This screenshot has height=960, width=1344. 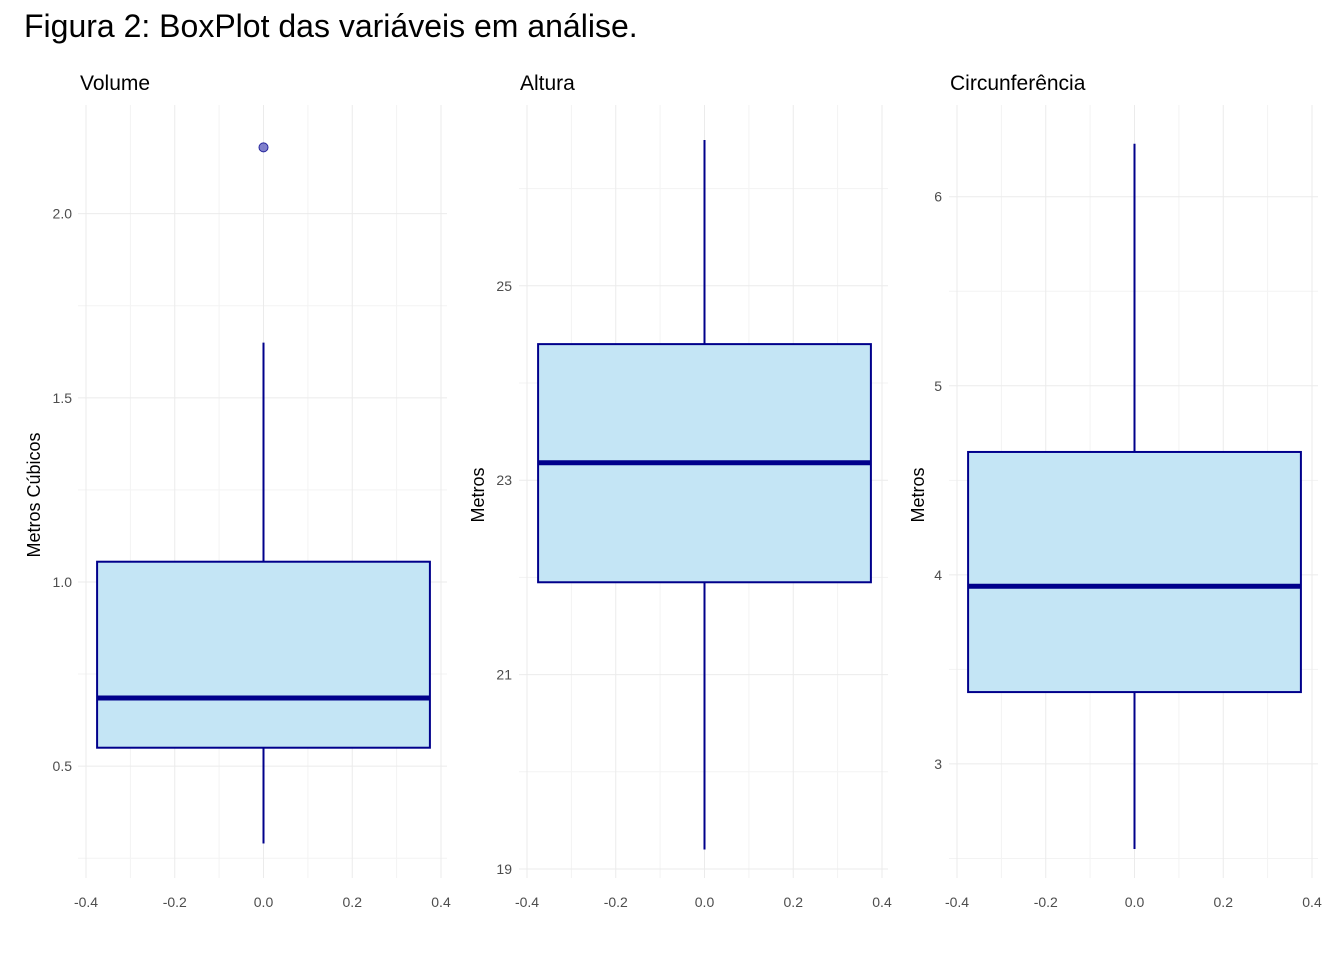 What do you see at coordinates (547, 83) in the screenshot?
I see `panel-title-altura: Altura` at bounding box center [547, 83].